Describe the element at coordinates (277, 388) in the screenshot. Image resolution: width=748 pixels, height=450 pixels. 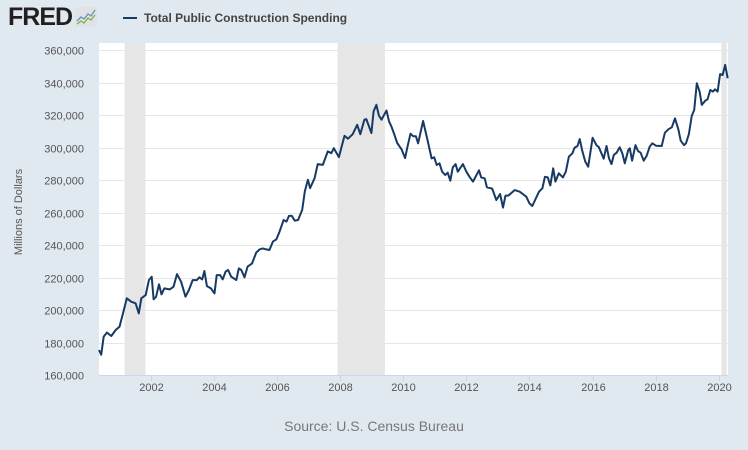
I see `x-tick-label: 2006` at that location.